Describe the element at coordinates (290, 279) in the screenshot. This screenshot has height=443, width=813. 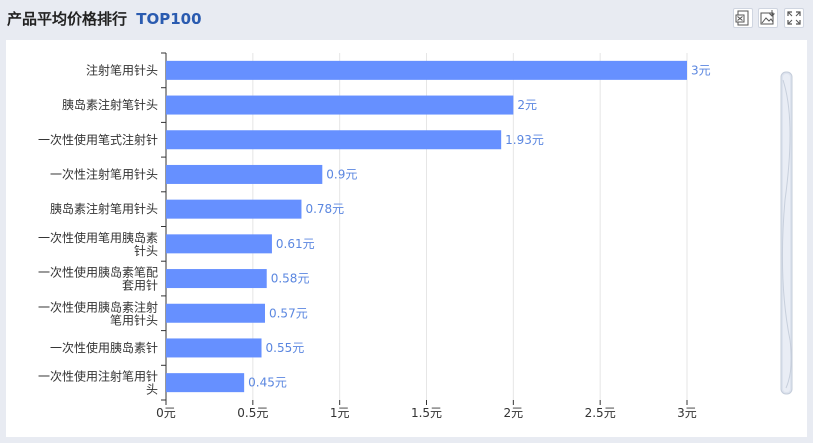
I see `bar-value-label: 0.58元` at that location.